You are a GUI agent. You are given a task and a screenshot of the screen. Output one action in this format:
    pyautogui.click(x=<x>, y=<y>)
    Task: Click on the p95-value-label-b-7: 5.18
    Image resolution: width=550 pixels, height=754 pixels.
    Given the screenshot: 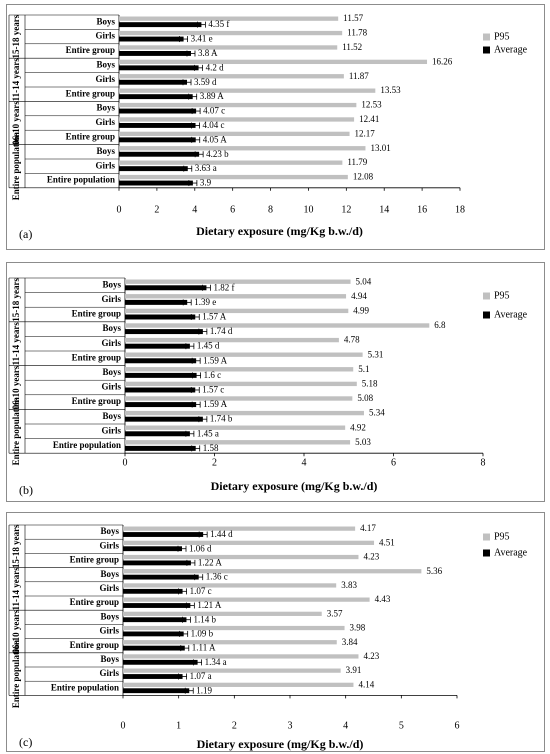 What is the action you would take?
    pyautogui.click(x=370, y=383)
    